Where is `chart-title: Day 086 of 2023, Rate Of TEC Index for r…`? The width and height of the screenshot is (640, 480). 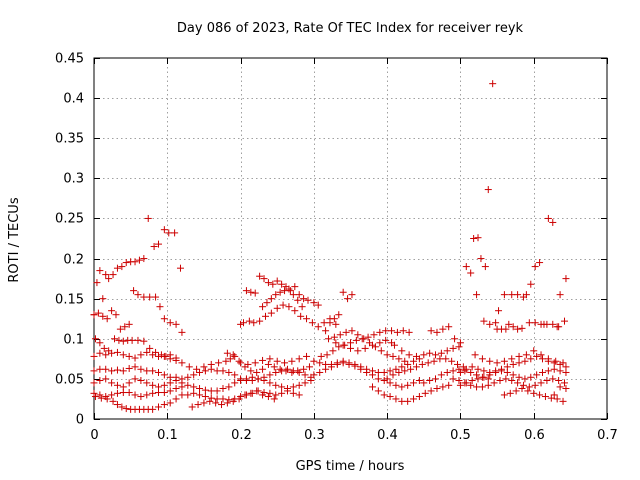 chart-title: Day 086 of 2023, Rate Of TEC Index for r… is located at coordinates (350, 28).